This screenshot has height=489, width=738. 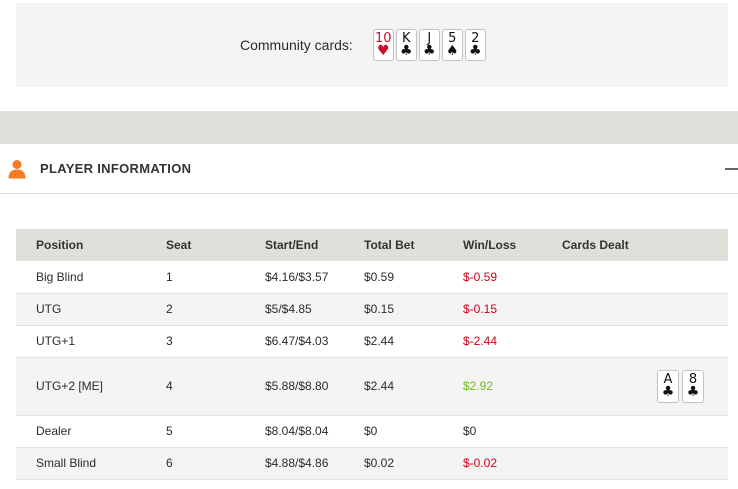 I want to click on community-cards: 10 ♥ K ♣ J ♣ 5 ♠ 2 ♣, so click(x=430, y=45).